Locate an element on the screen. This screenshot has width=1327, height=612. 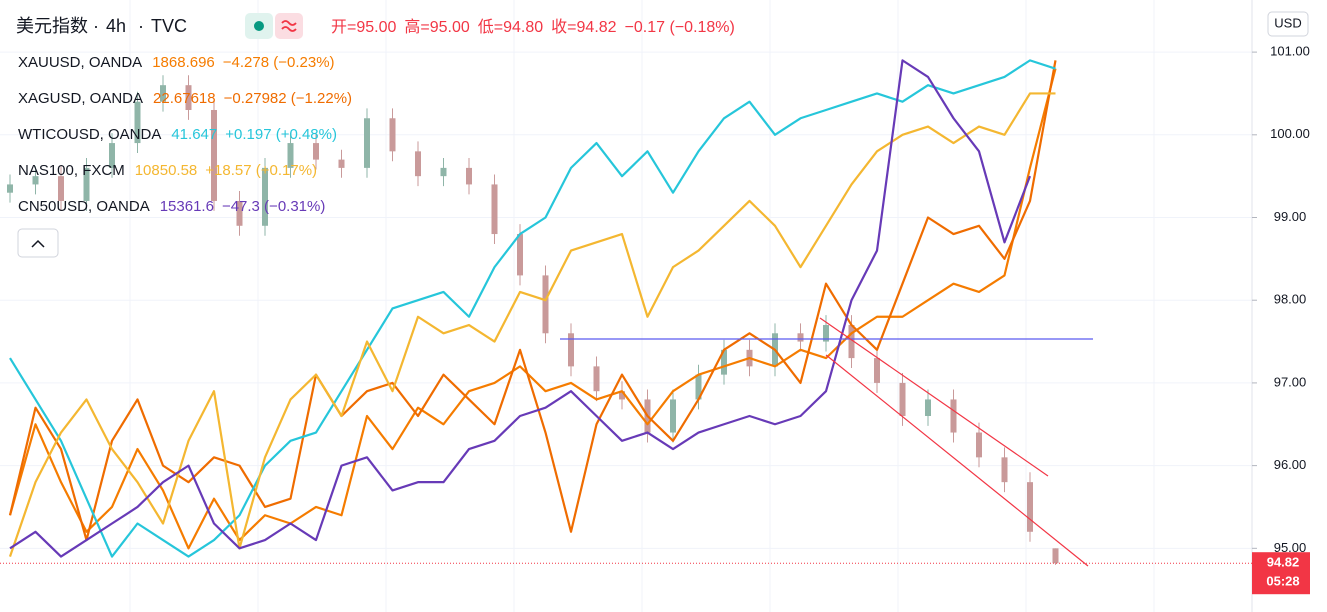
currency-button is located at coordinates (1288, 24).